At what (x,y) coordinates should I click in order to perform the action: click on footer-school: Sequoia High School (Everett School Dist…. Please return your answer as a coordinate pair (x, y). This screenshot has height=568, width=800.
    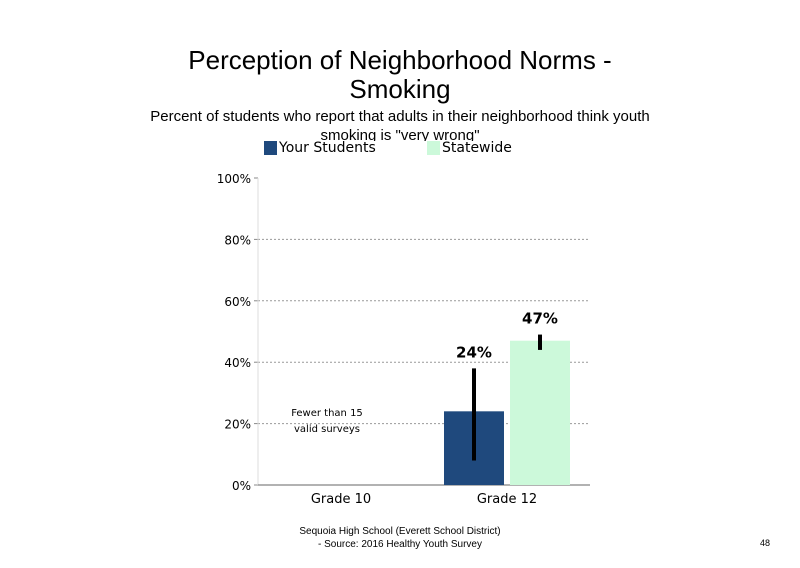
    Looking at the image, I should click on (400, 531).